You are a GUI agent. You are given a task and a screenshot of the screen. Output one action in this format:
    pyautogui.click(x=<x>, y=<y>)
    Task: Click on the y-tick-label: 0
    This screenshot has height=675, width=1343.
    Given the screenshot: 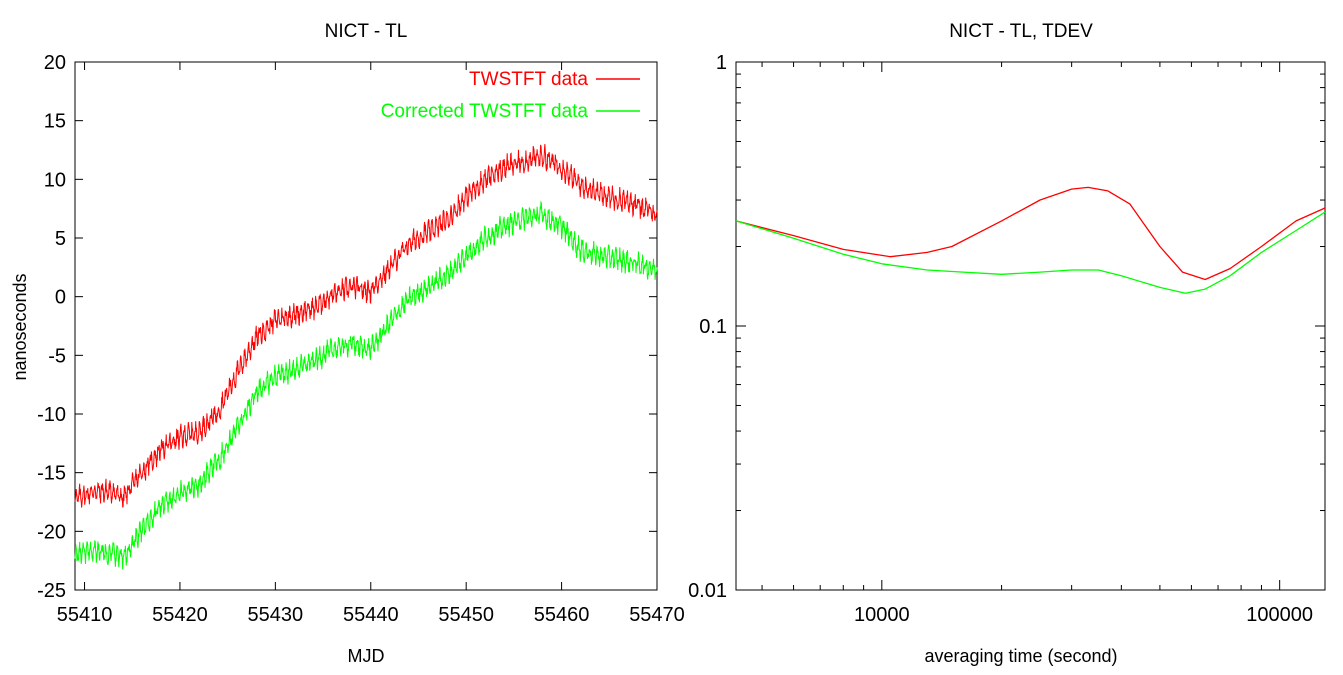 What is the action you would take?
    pyautogui.click(x=60, y=298)
    